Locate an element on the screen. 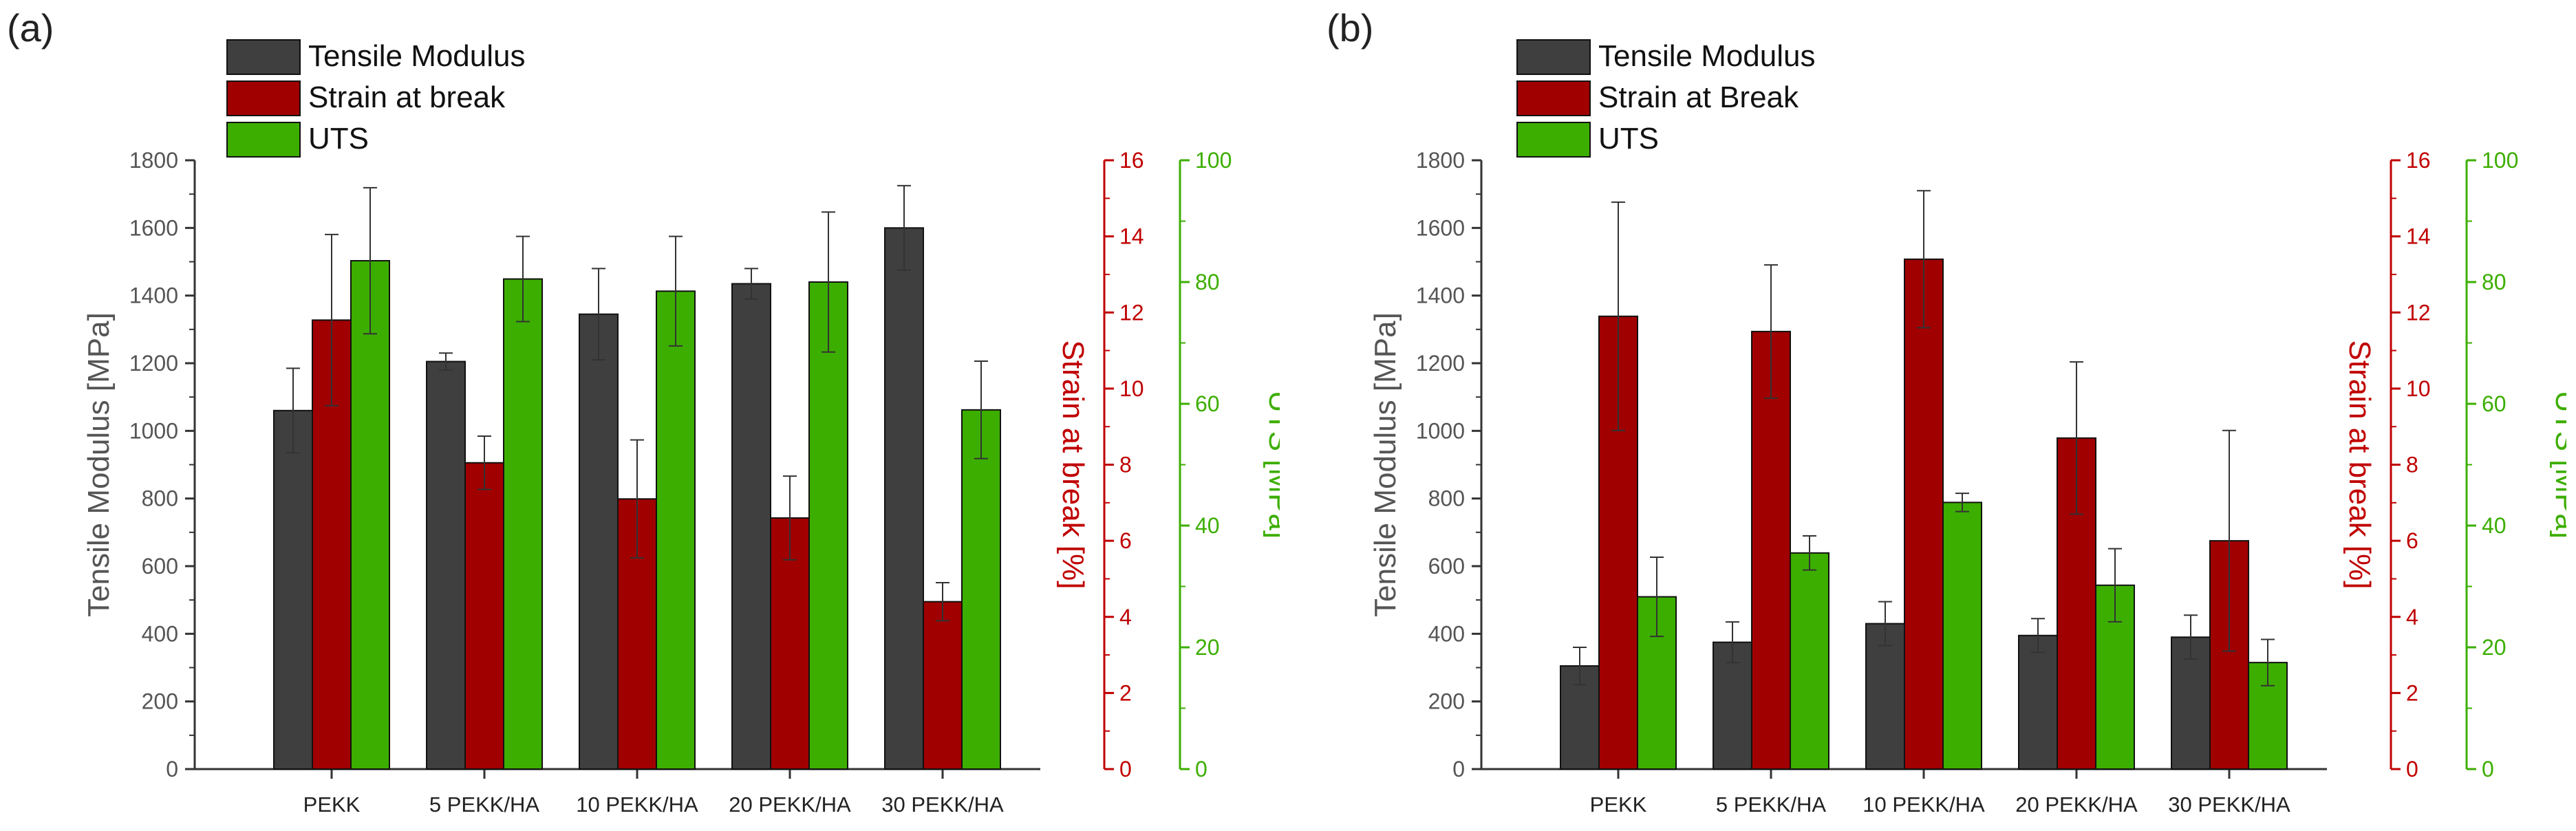  chart-a-right2-axis-title: UTS [MPa] is located at coordinates (1271, 465).